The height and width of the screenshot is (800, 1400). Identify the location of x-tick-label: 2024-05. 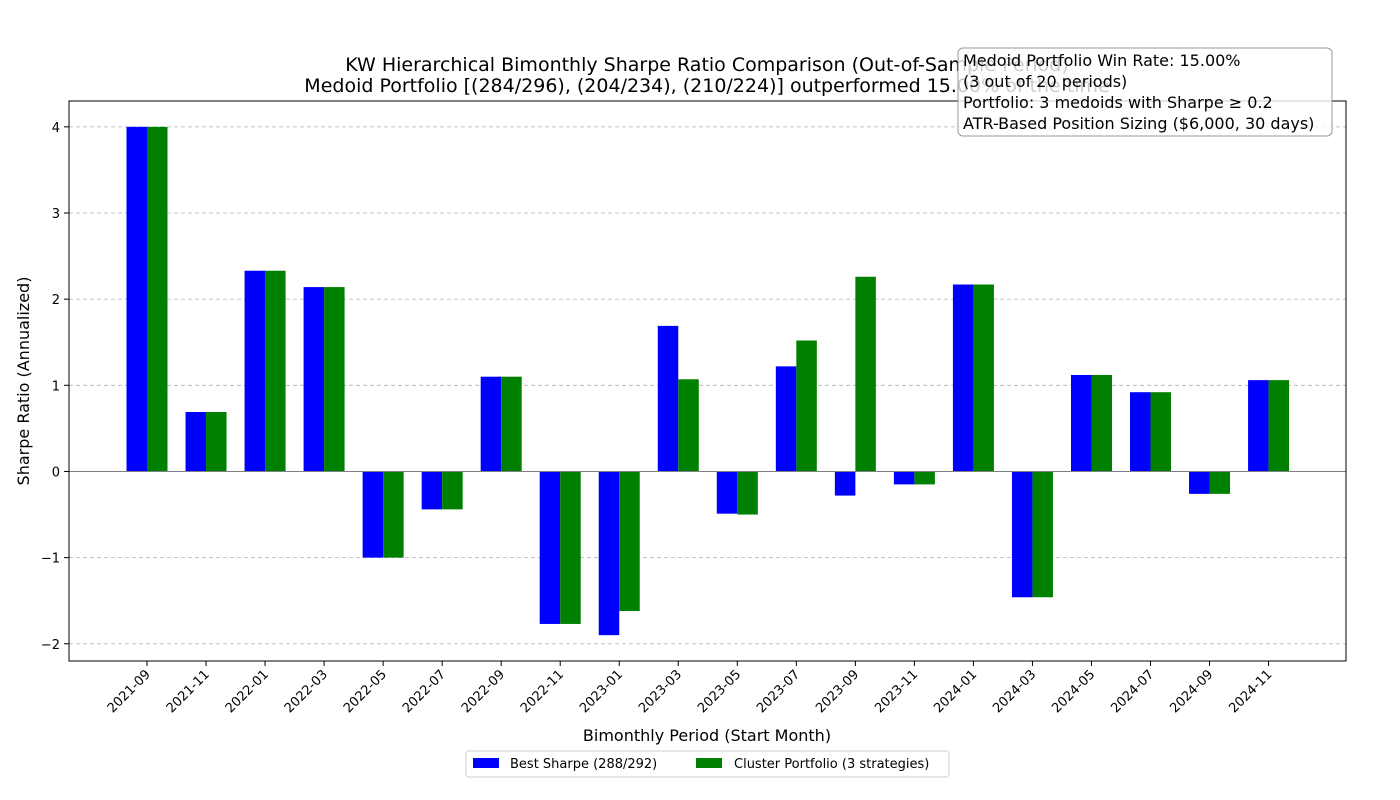
(1073, 691).